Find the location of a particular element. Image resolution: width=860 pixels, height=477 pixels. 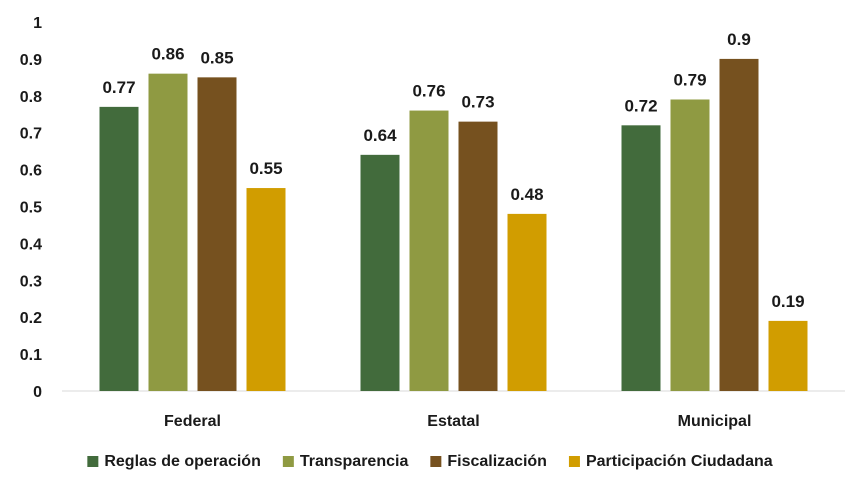

data-label: 0.77 is located at coordinates (118, 87).